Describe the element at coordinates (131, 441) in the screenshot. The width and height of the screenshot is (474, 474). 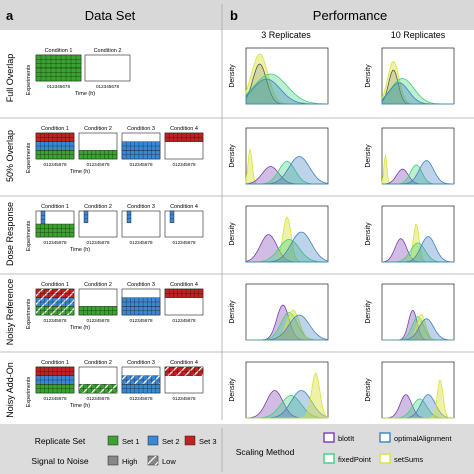
I see `legend-set1-label: Set 1` at that location.